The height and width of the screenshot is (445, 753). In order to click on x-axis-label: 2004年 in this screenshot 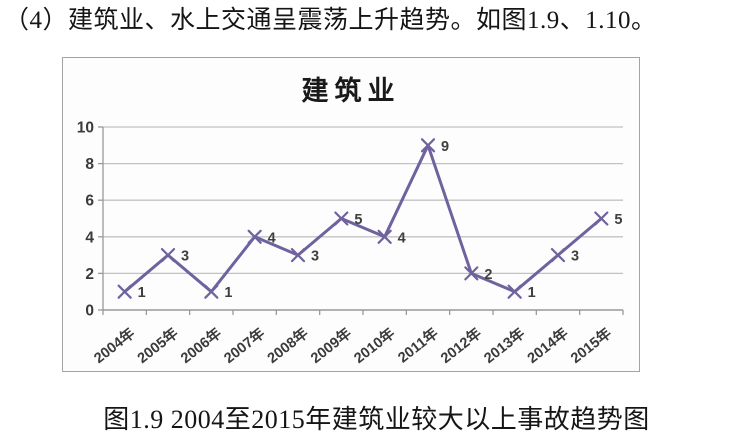, I will do `click(114, 345)`.